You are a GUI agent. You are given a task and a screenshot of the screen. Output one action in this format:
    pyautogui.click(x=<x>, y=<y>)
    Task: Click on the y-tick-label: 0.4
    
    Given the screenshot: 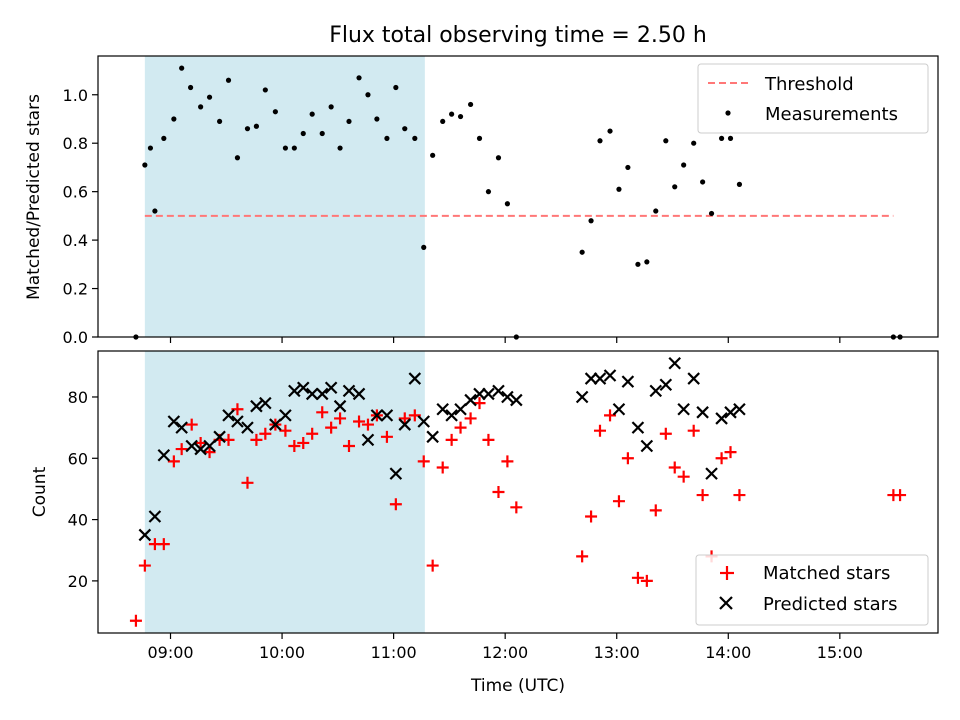 What is the action you would take?
    pyautogui.click(x=75, y=240)
    